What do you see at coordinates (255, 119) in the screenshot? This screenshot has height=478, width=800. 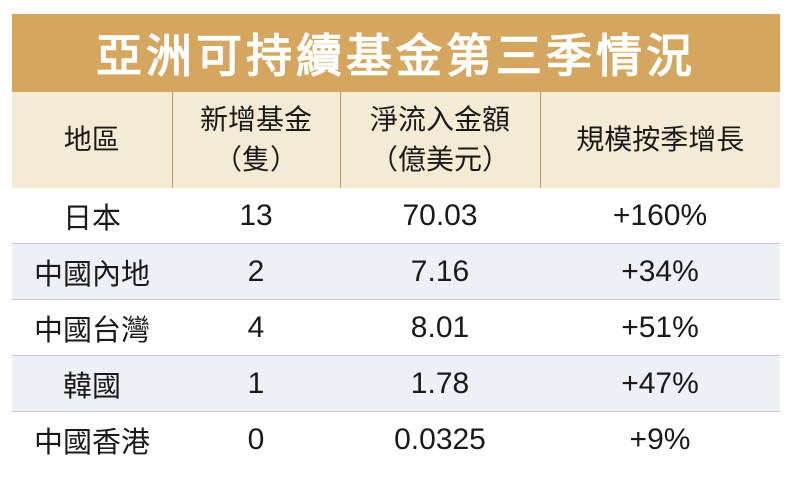 I see `header-new-funds-label: 新增基金` at bounding box center [255, 119].